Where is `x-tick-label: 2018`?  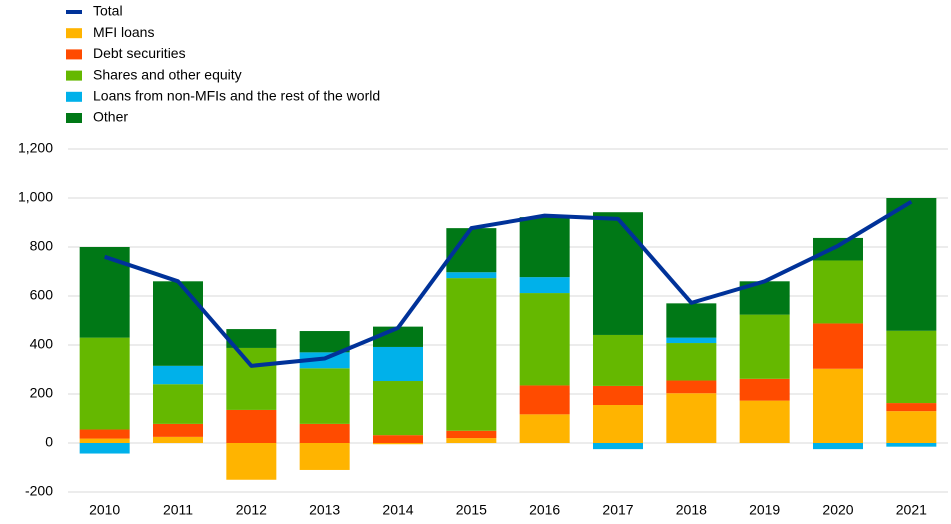 x-tick-label: 2018 is located at coordinates (691, 510).